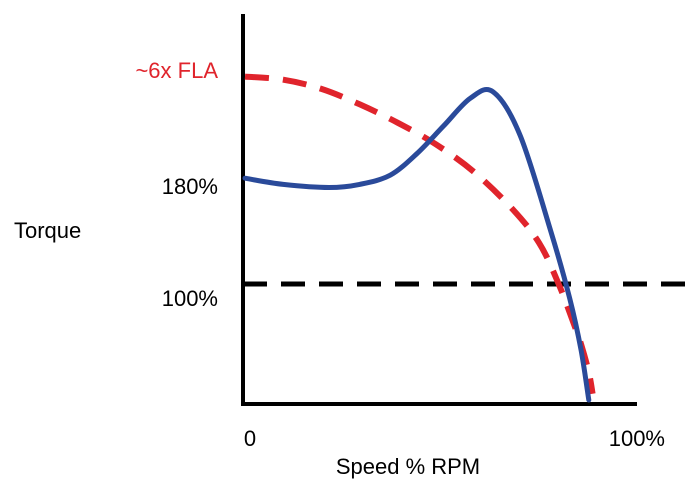 This screenshot has width=685, height=481. I want to click on y-tick-label-180: 180%, so click(190, 186).